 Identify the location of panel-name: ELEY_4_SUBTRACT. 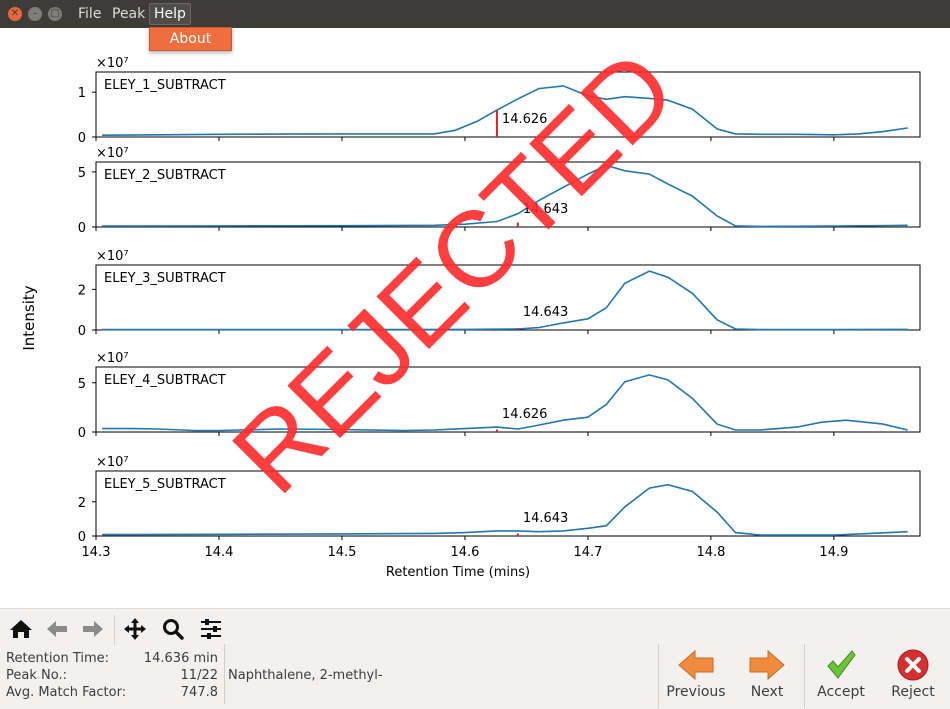
(165, 380).